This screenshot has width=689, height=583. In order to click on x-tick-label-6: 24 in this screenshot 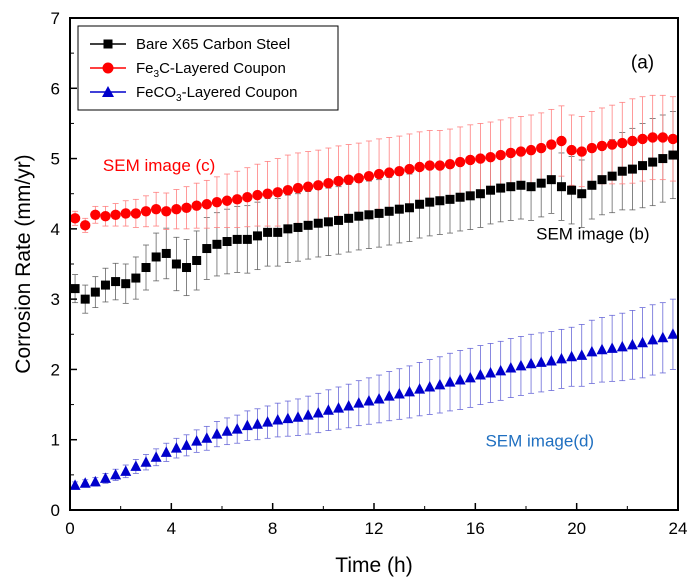, I will do `click(678, 528)`.